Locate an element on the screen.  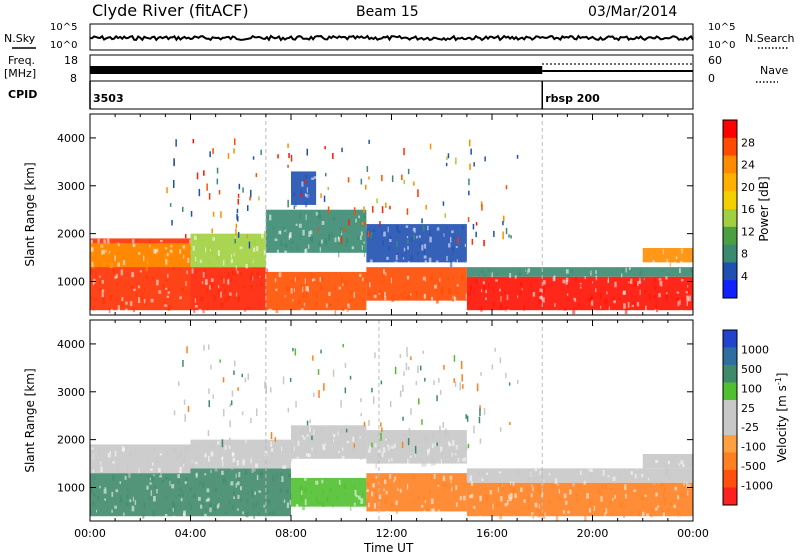
colorbar-tick-label: 12 is located at coordinates (748, 231).